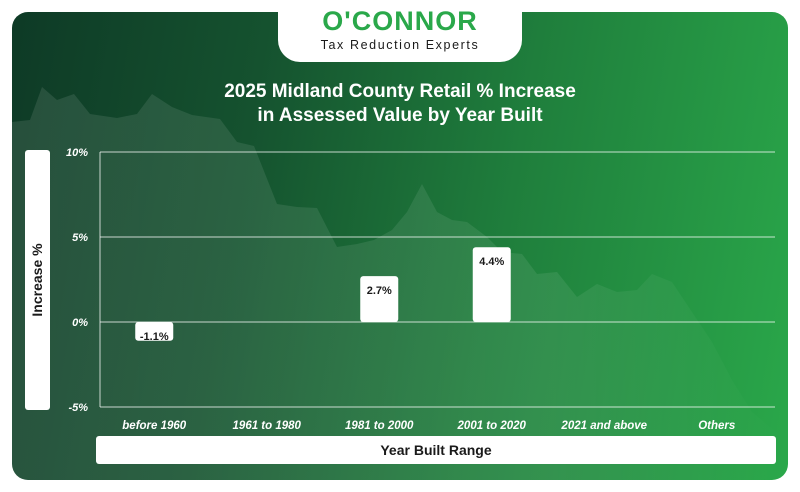 The image size is (800, 492). I want to click on x-tick-label: 1961 to 1980, so click(267, 426).